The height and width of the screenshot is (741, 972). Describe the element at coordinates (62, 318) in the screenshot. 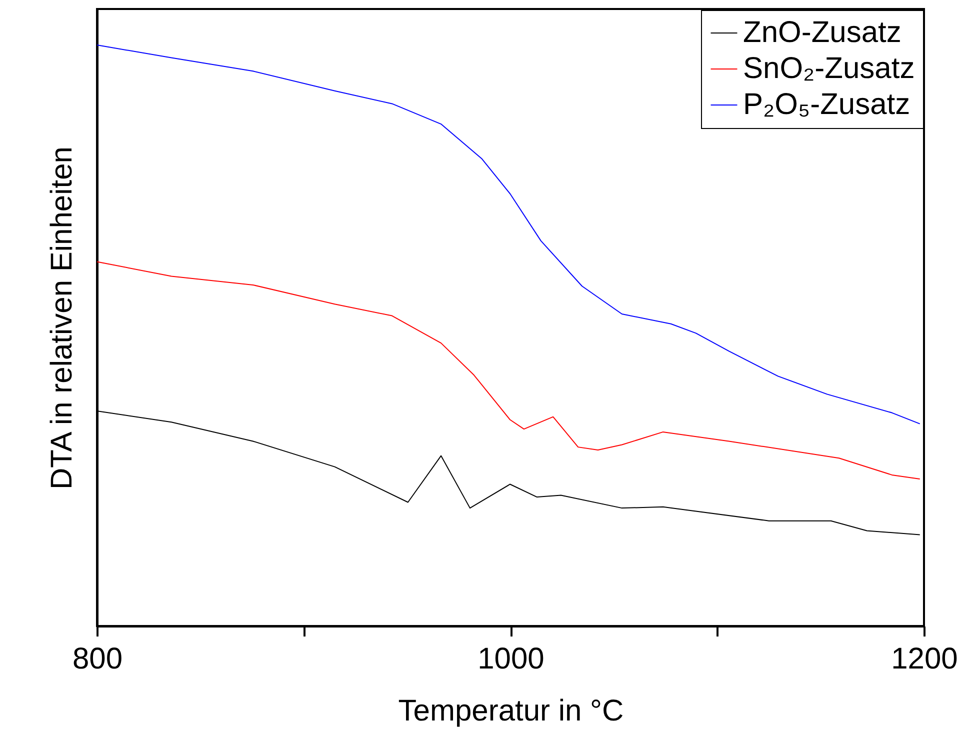

I see `y-axis-title: DTA in relativen Einheiten` at that location.